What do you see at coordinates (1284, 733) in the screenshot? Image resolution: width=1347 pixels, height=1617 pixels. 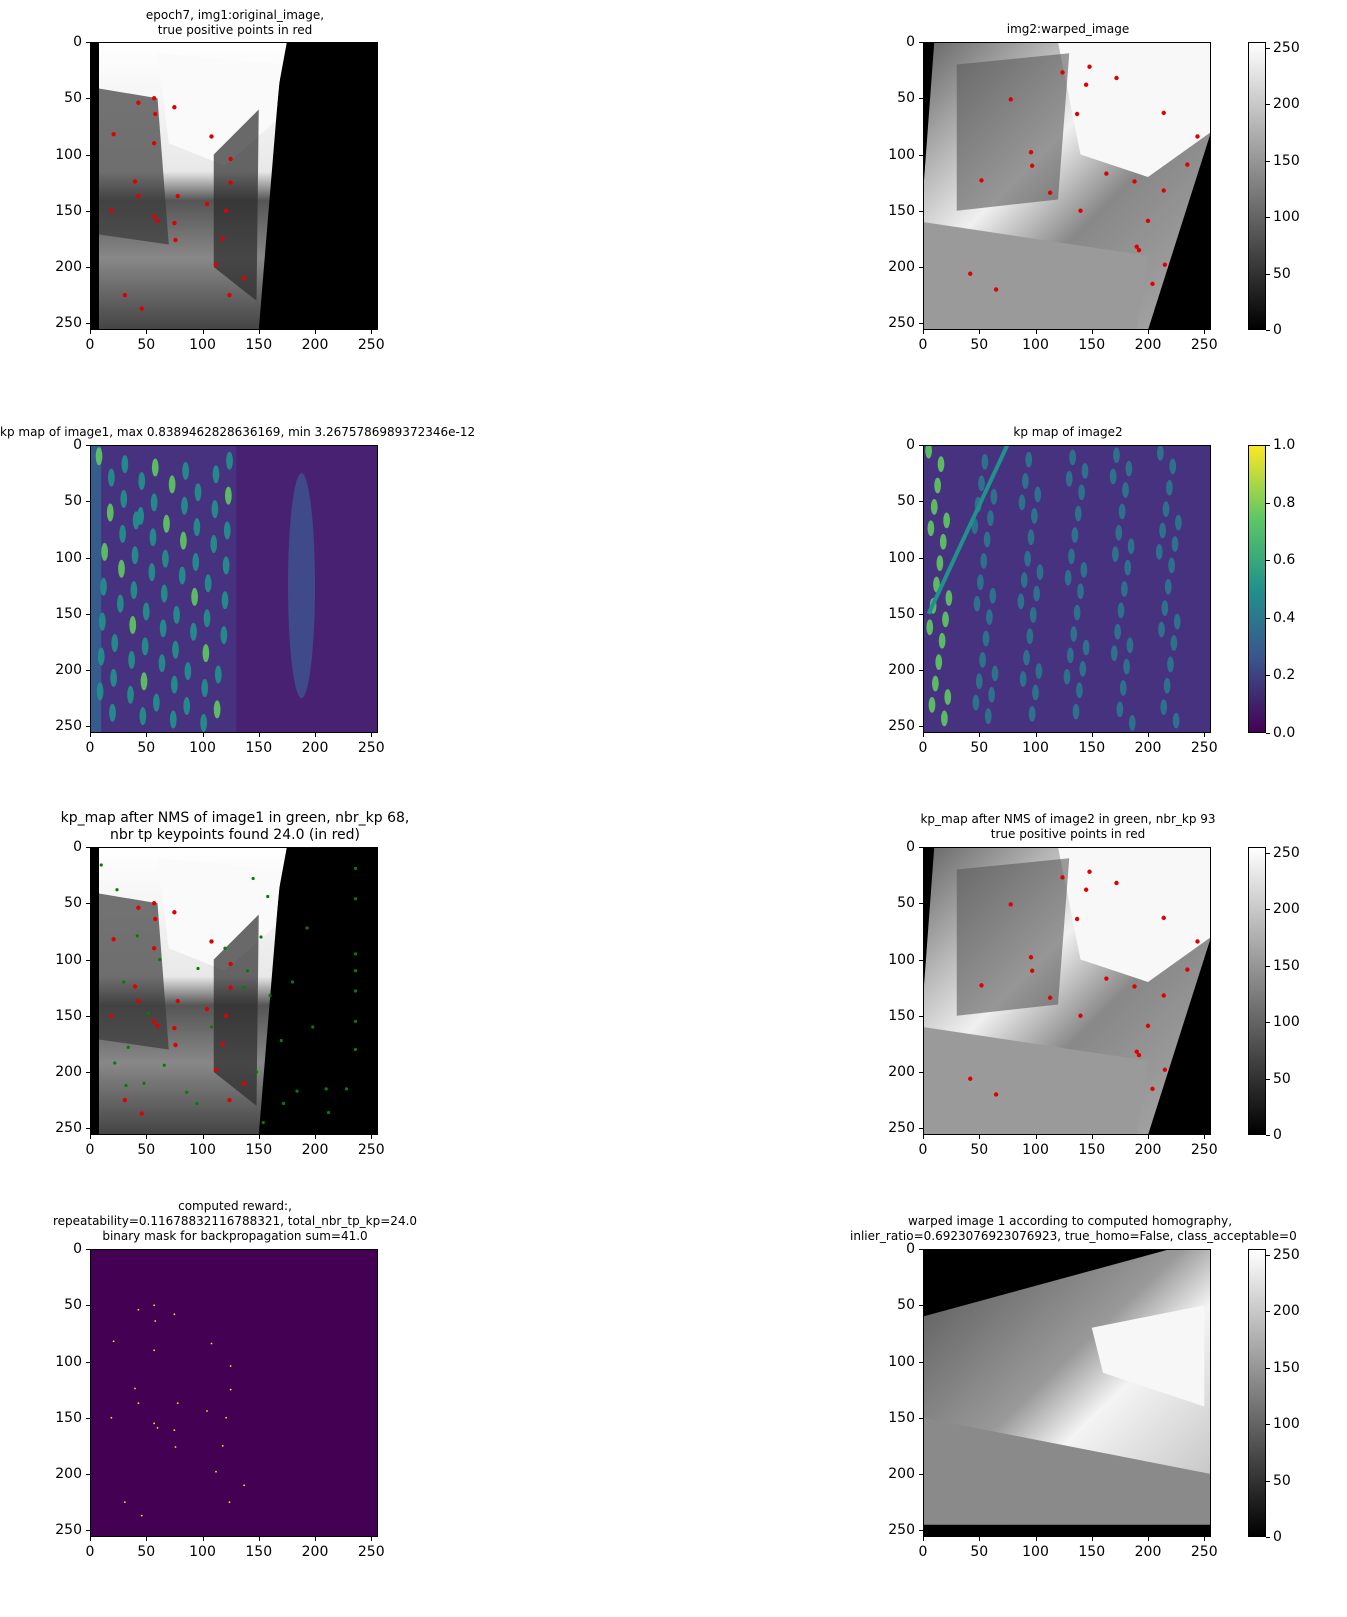 I see `colorbar-tick-label: 0.0` at bounding box center [1284, 733].